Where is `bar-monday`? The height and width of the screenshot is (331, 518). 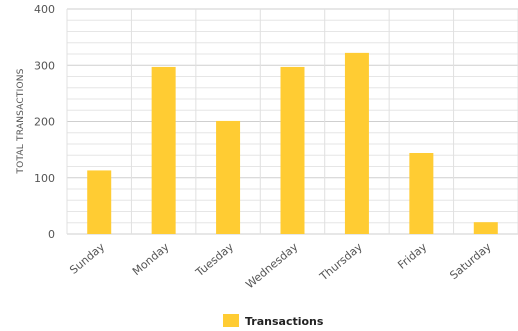
bar-monday is located at coordinates (163, 150).